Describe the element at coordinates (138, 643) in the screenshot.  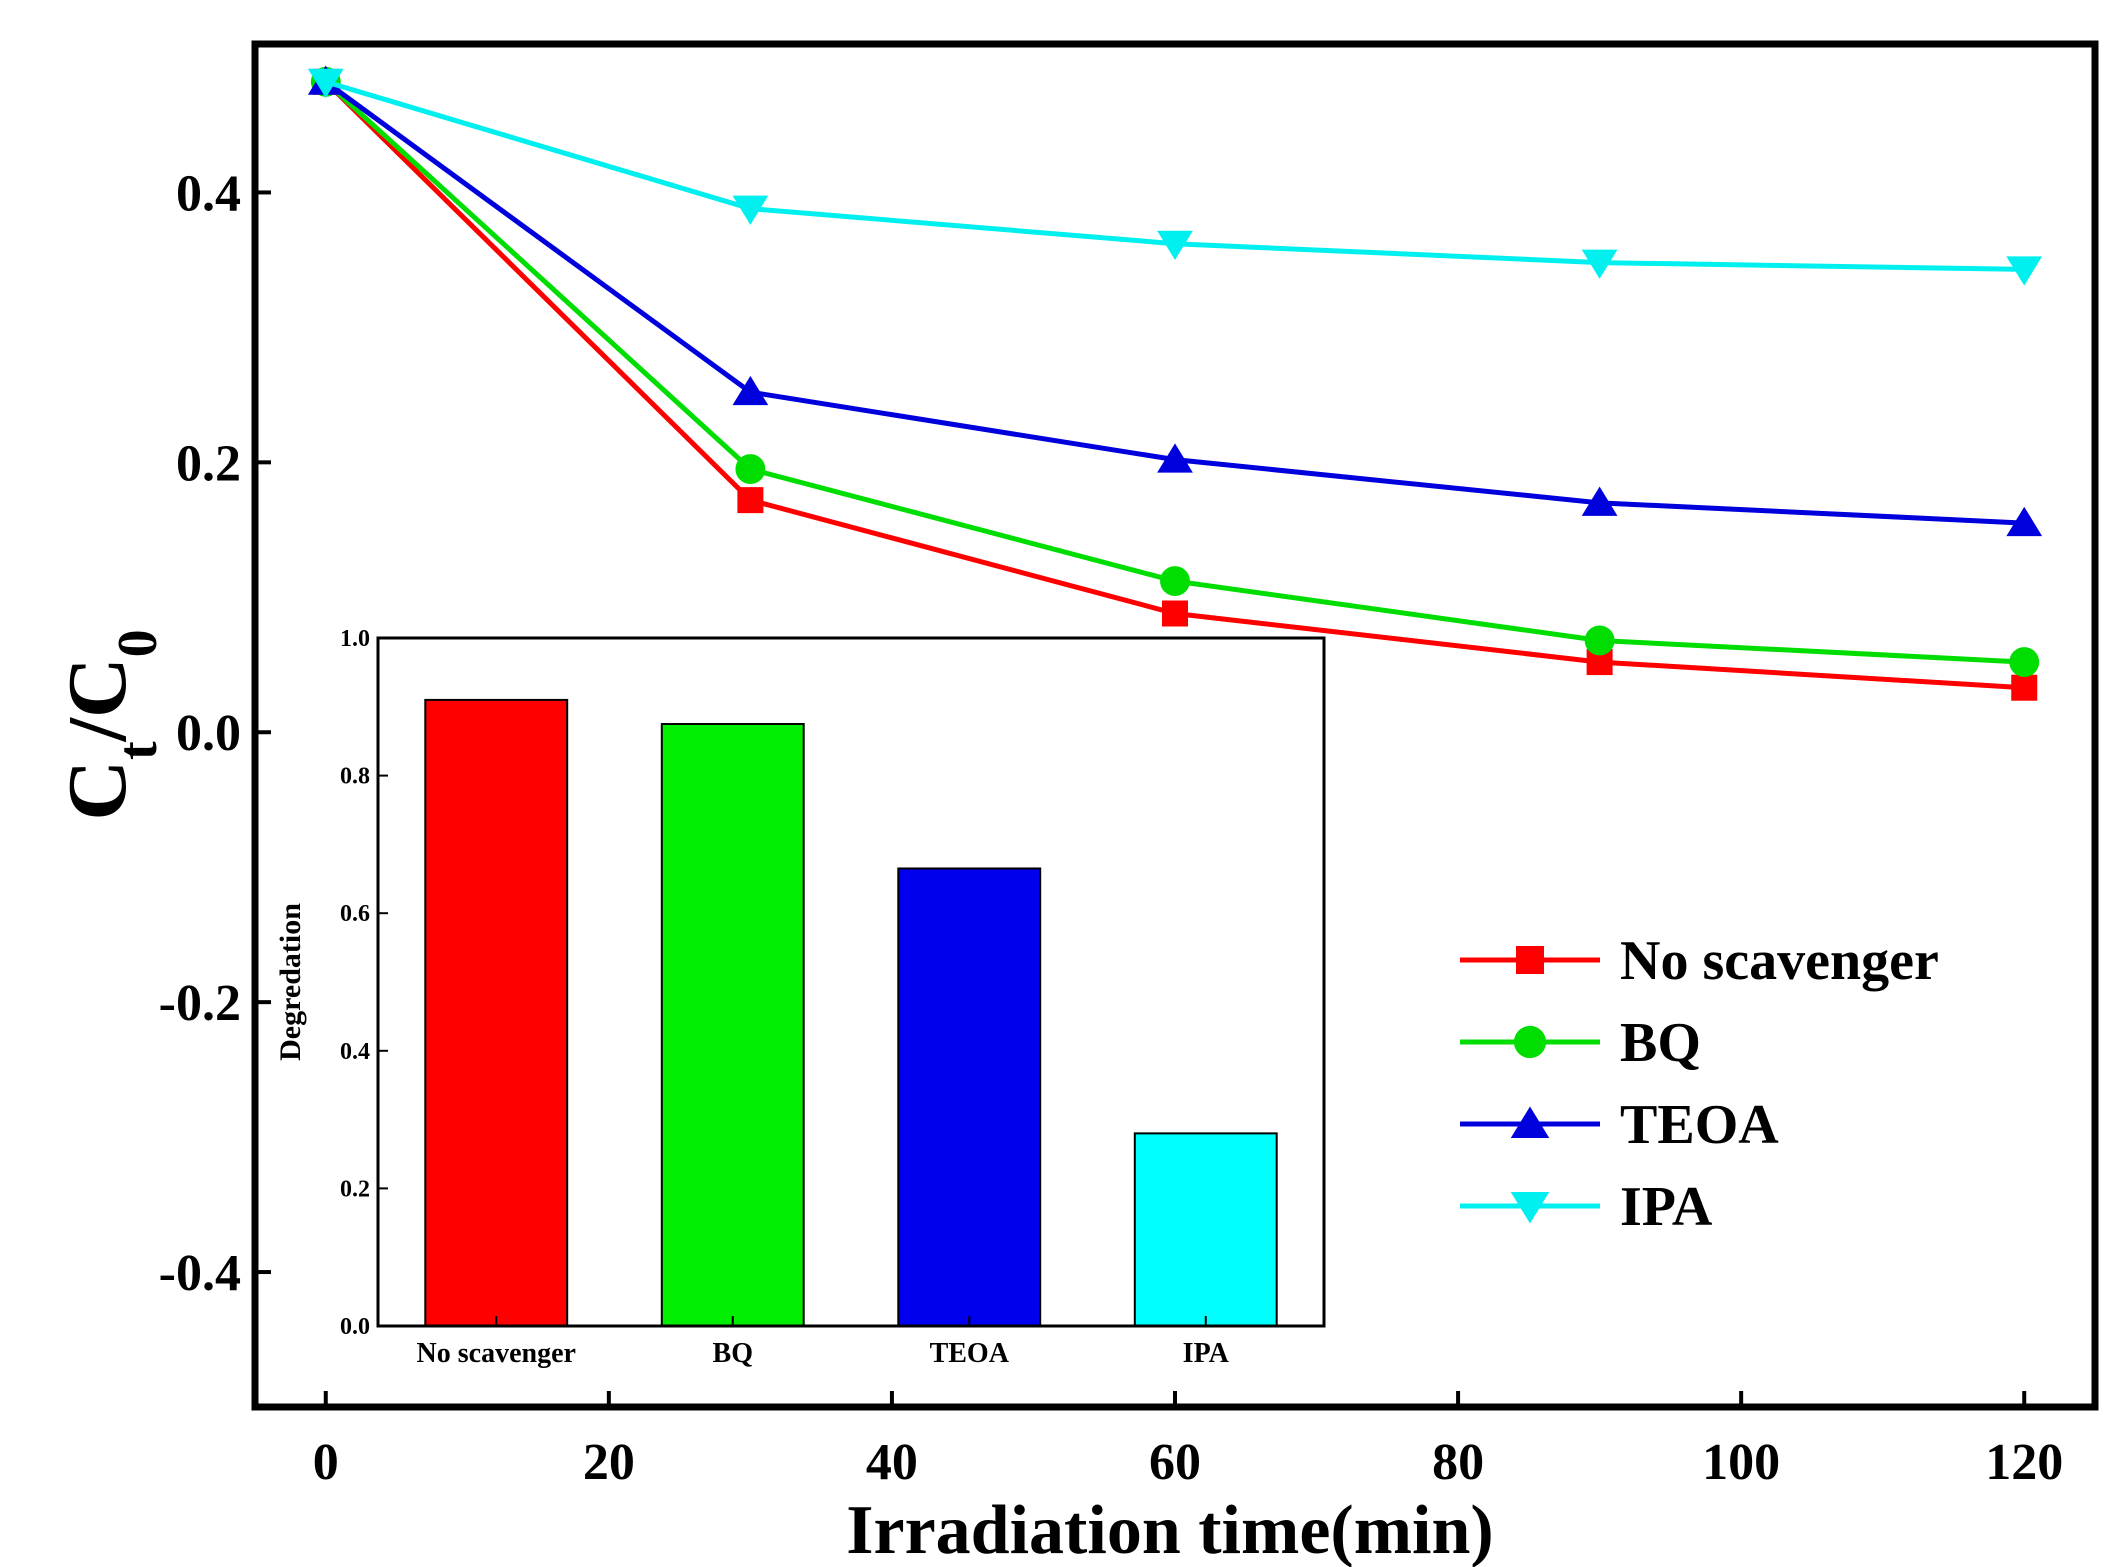
I see `y-title-sub2: 0` at that location.